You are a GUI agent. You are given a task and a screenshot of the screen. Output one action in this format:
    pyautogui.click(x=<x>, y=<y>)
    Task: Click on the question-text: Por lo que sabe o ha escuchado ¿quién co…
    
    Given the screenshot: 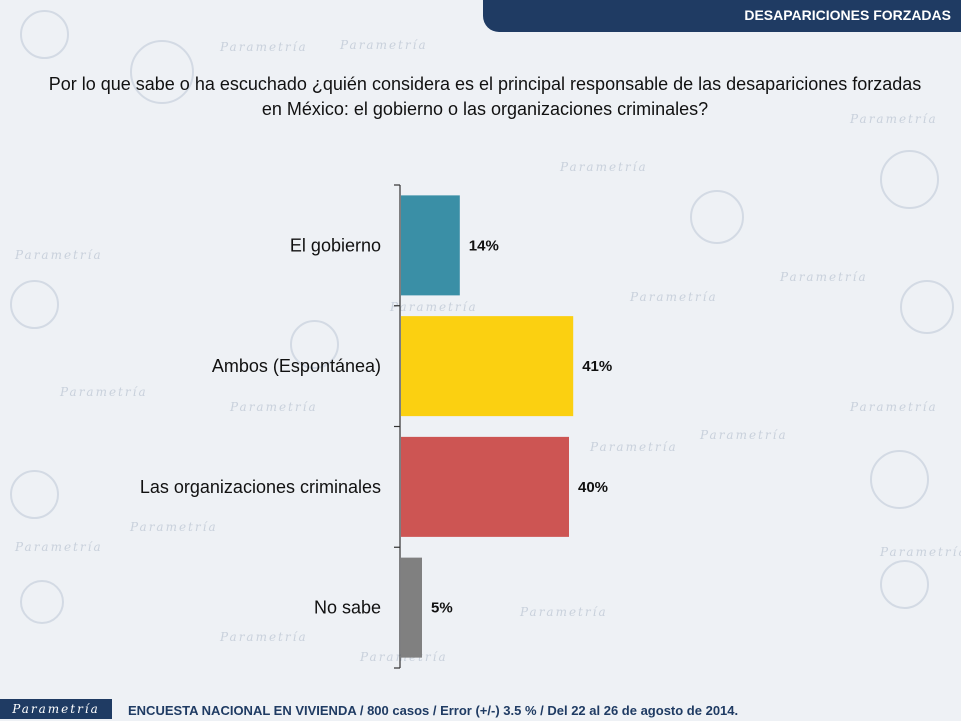 What is the action you would take?
    pyautogui.click(x=485, y=96)
    